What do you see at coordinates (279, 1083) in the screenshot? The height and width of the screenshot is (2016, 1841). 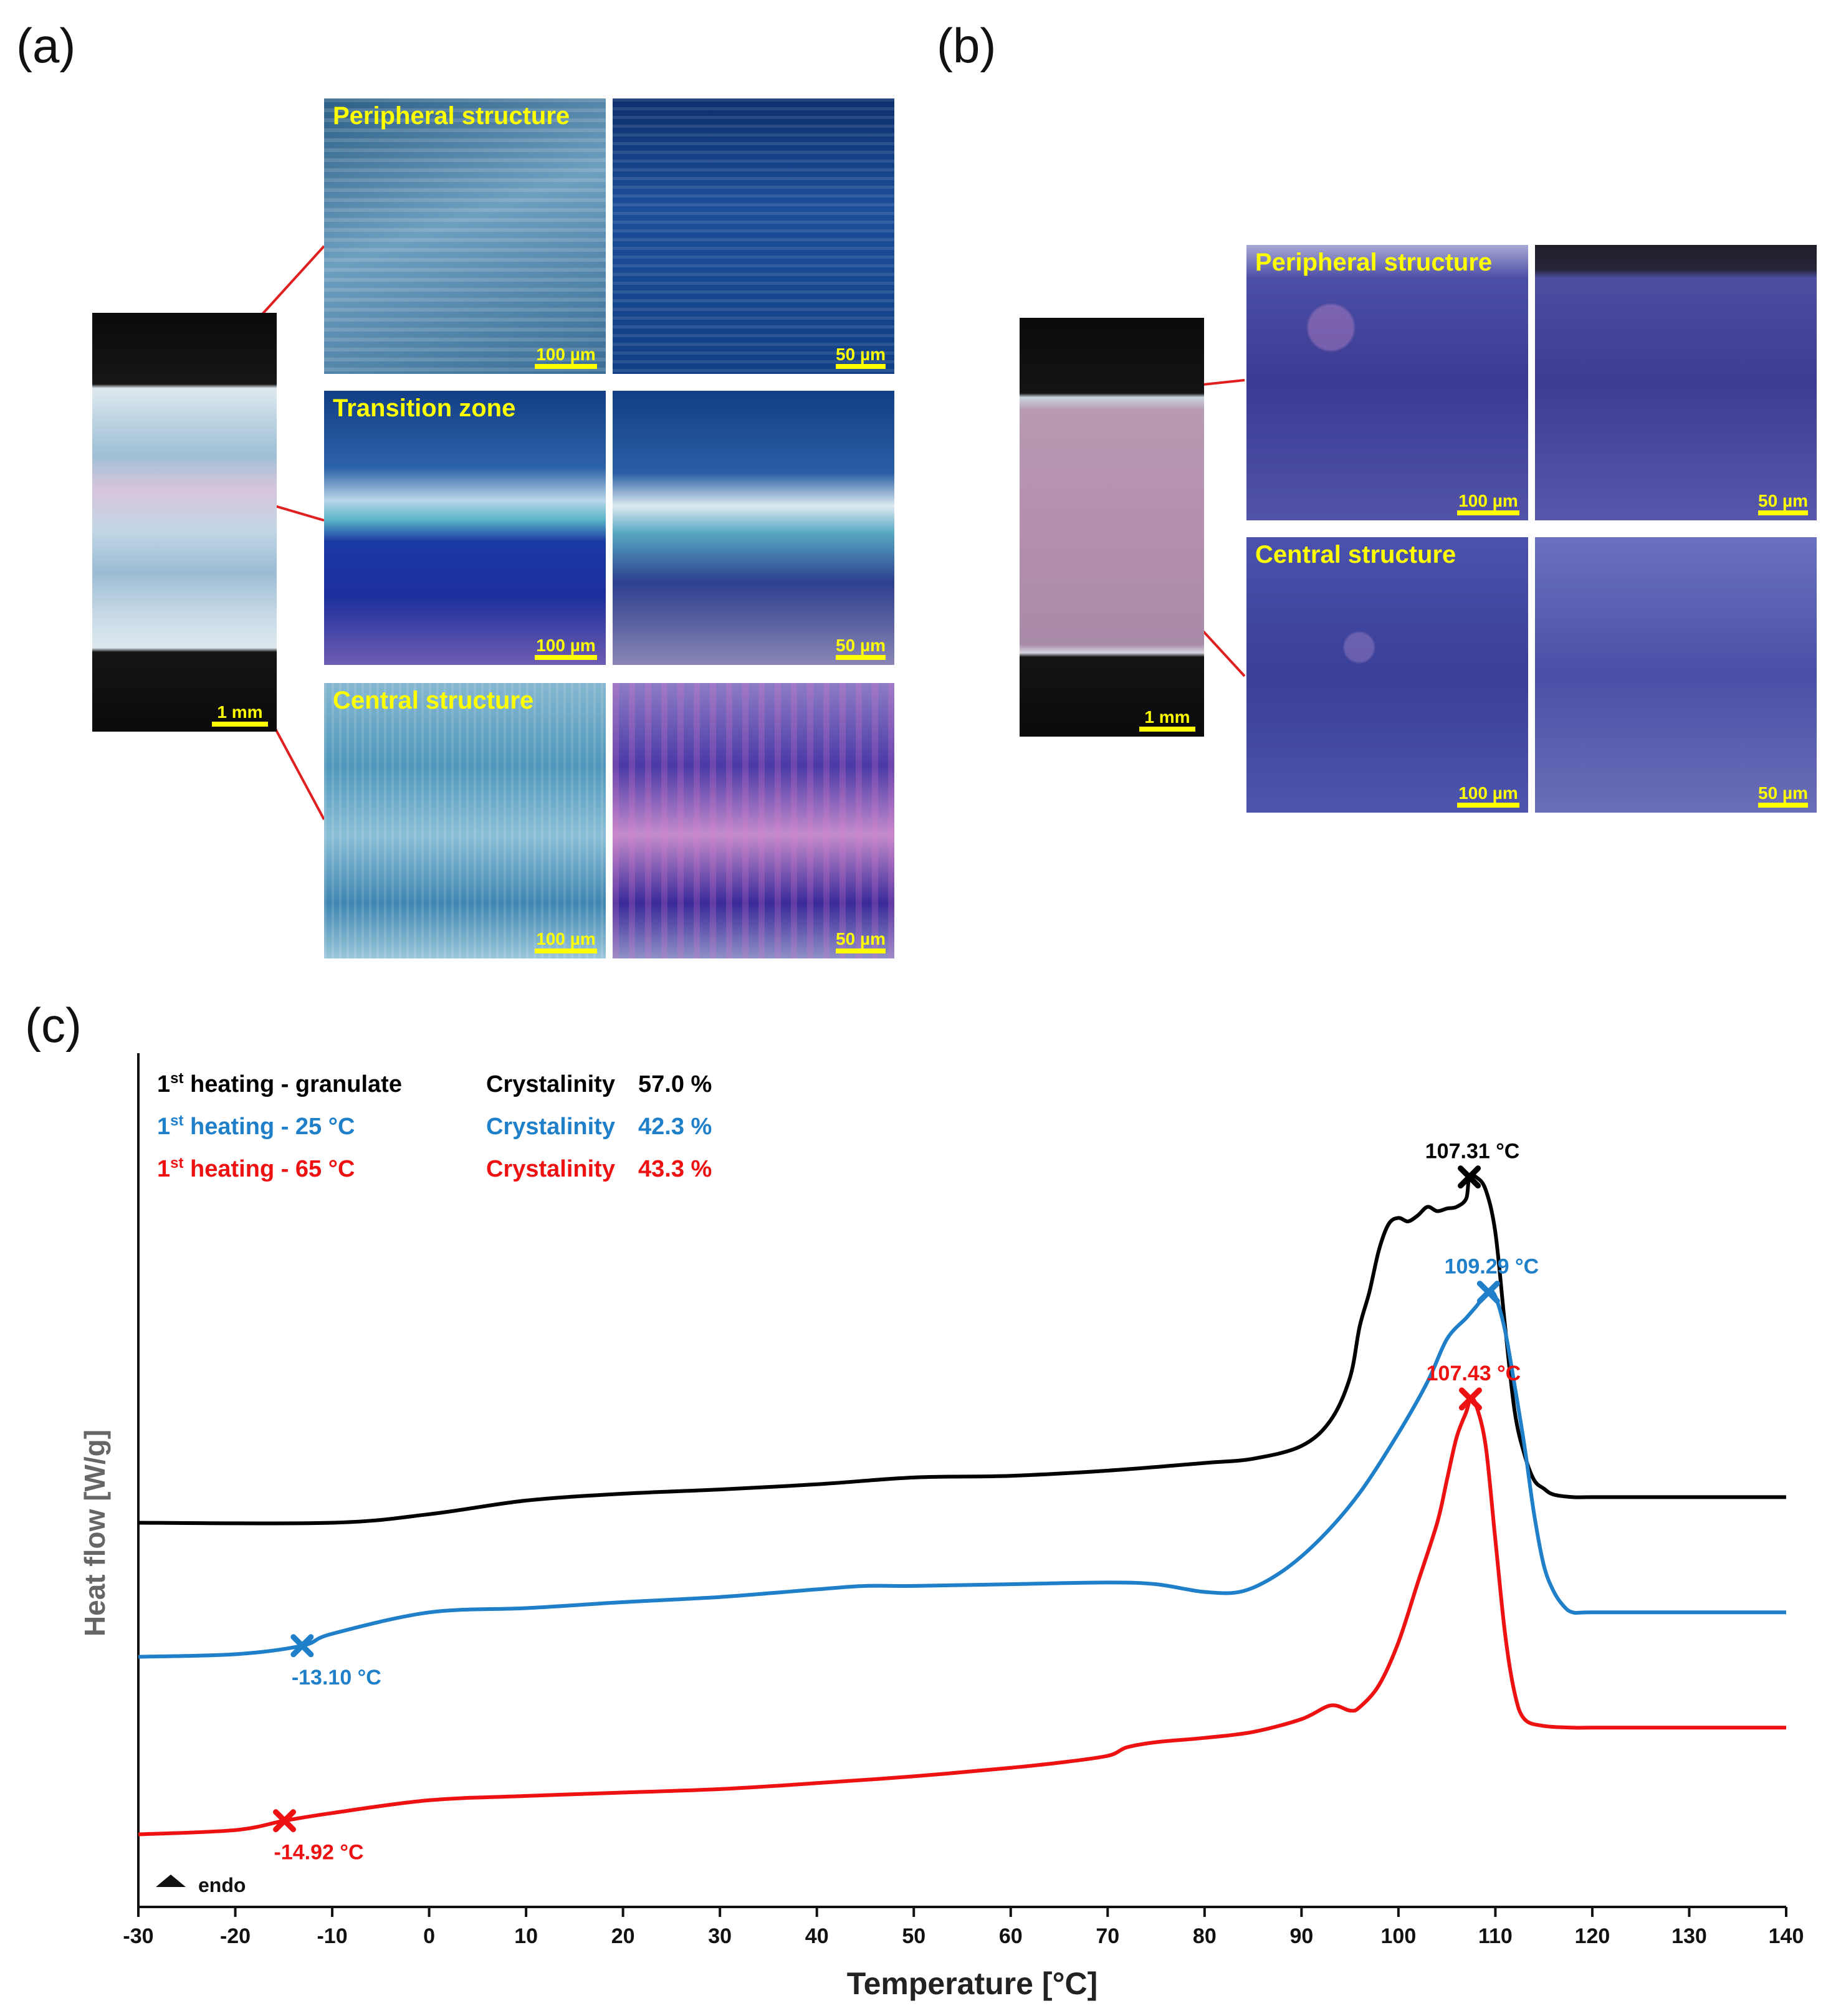 I see `legend-entry: 1st heating - granulate` at bounding box center [279, 1083].